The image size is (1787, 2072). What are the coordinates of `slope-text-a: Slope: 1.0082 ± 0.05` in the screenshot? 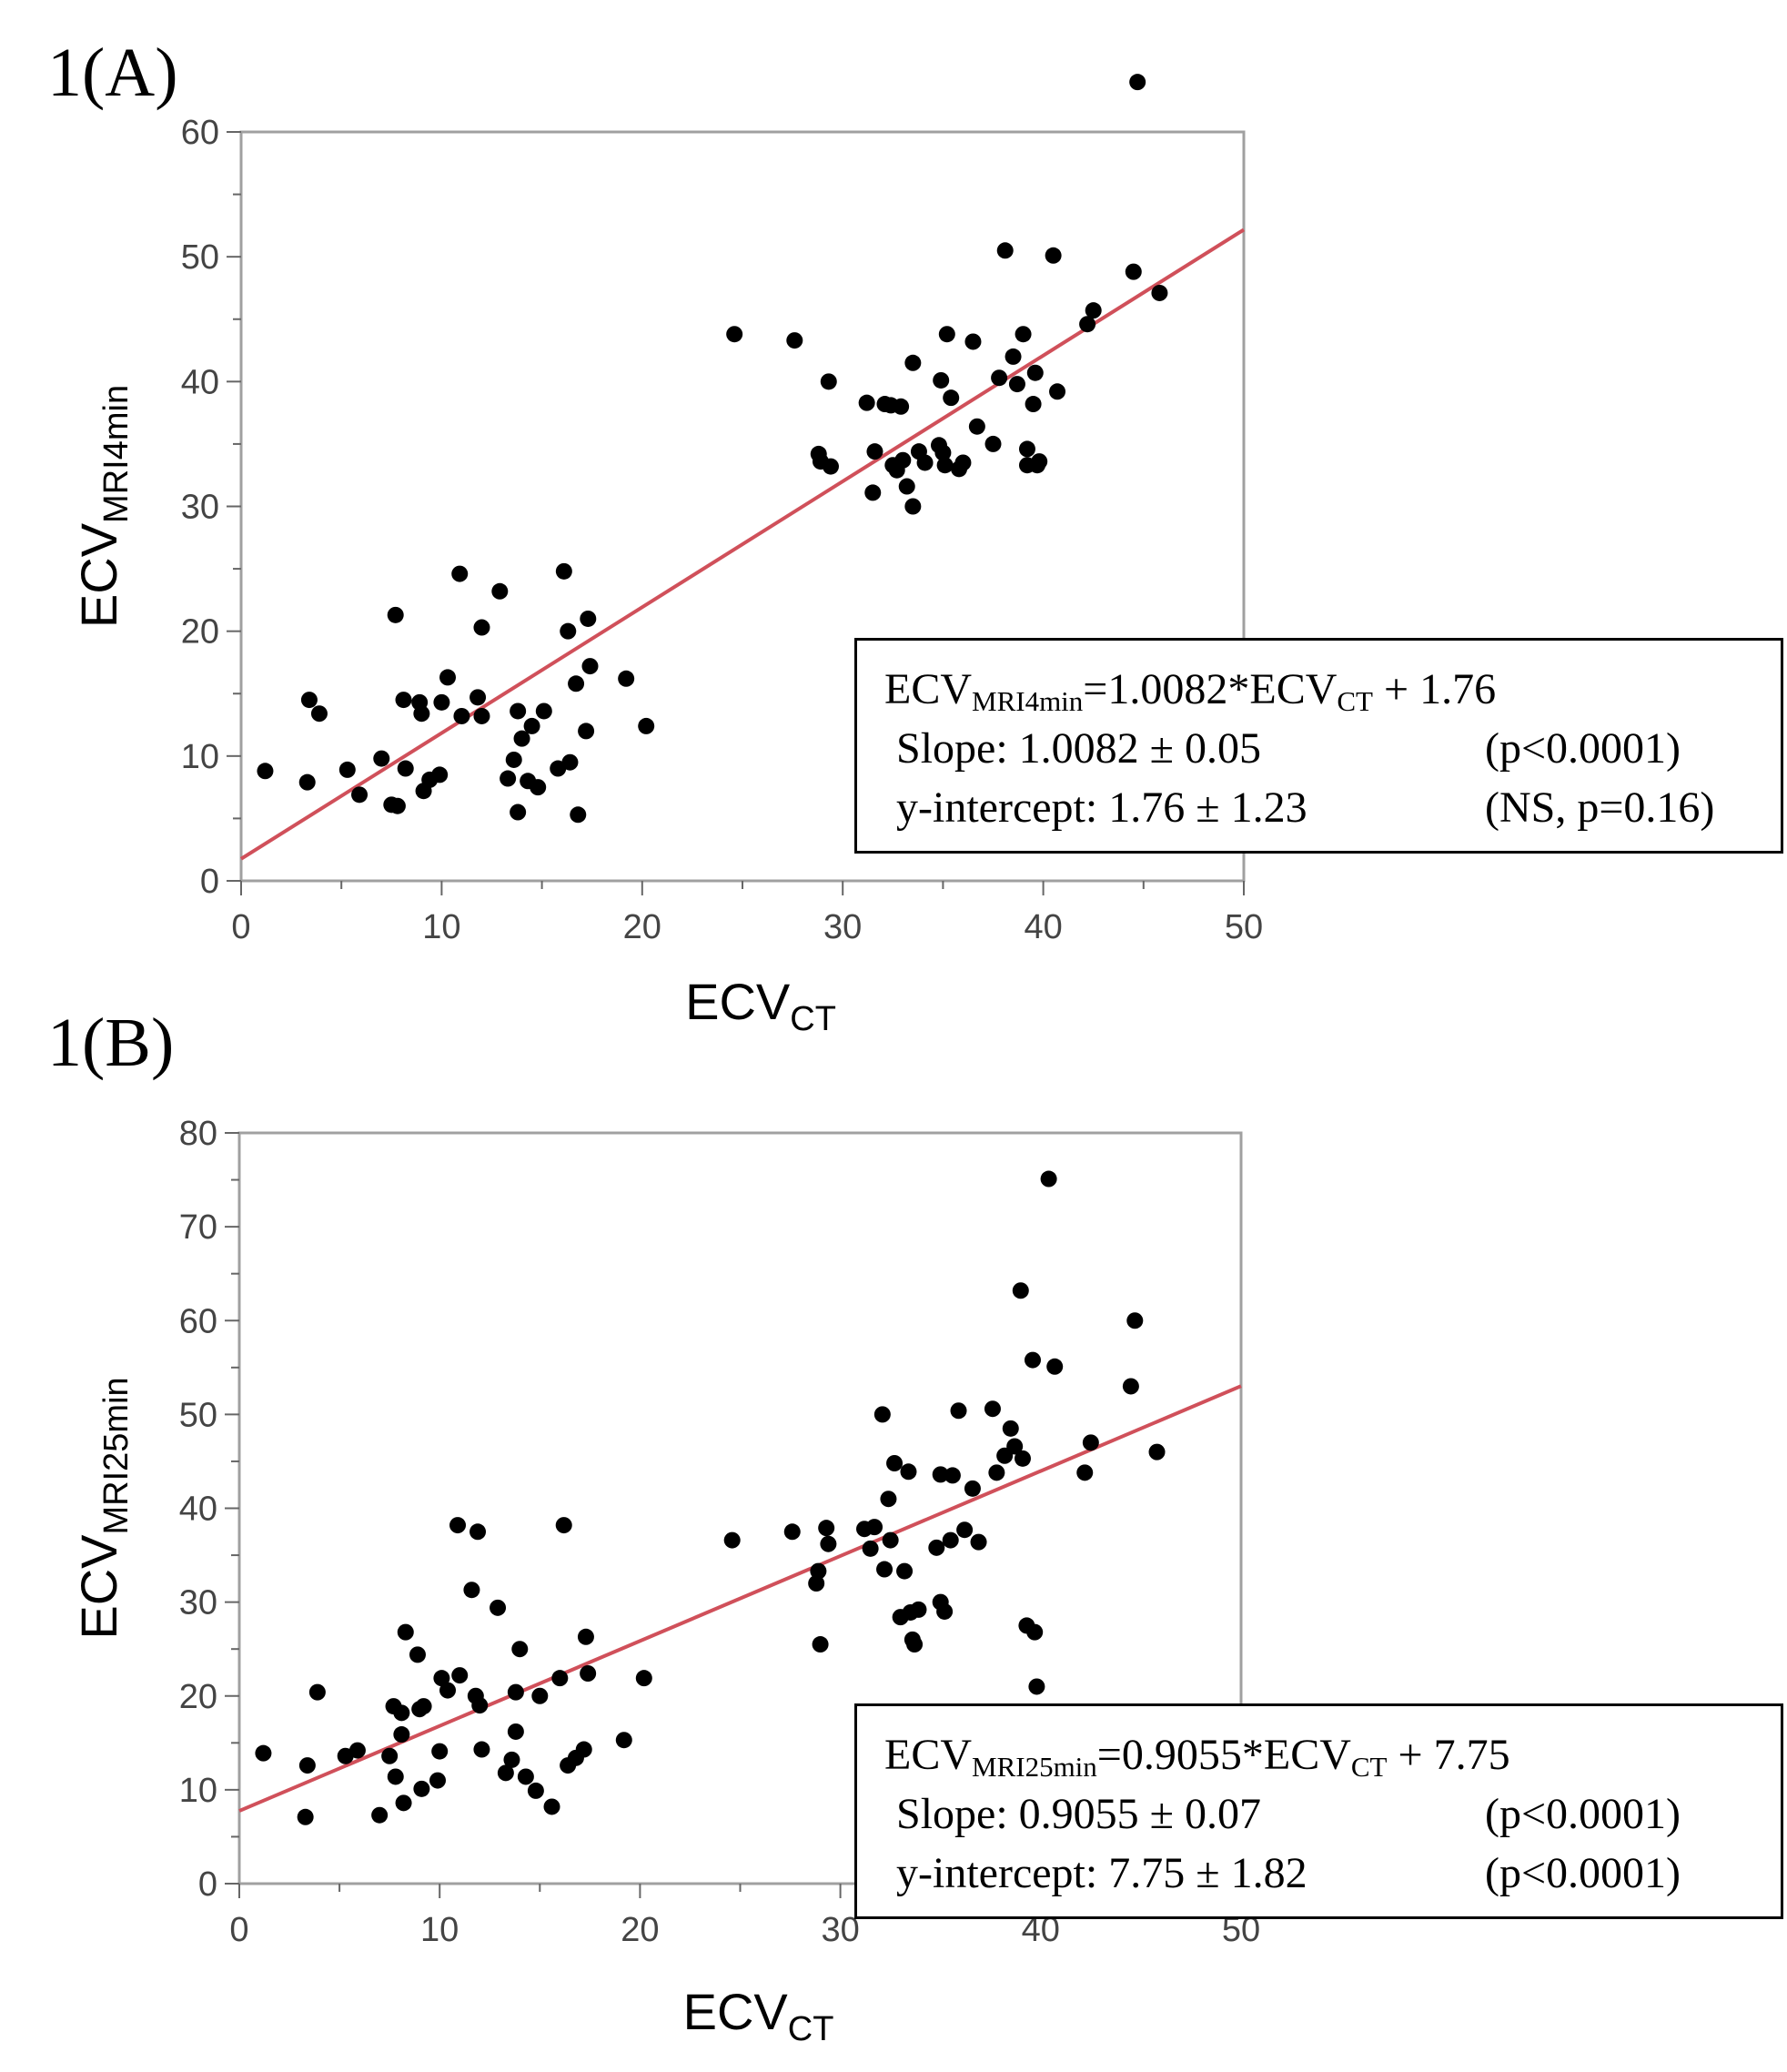 It's located at (1079, 748).